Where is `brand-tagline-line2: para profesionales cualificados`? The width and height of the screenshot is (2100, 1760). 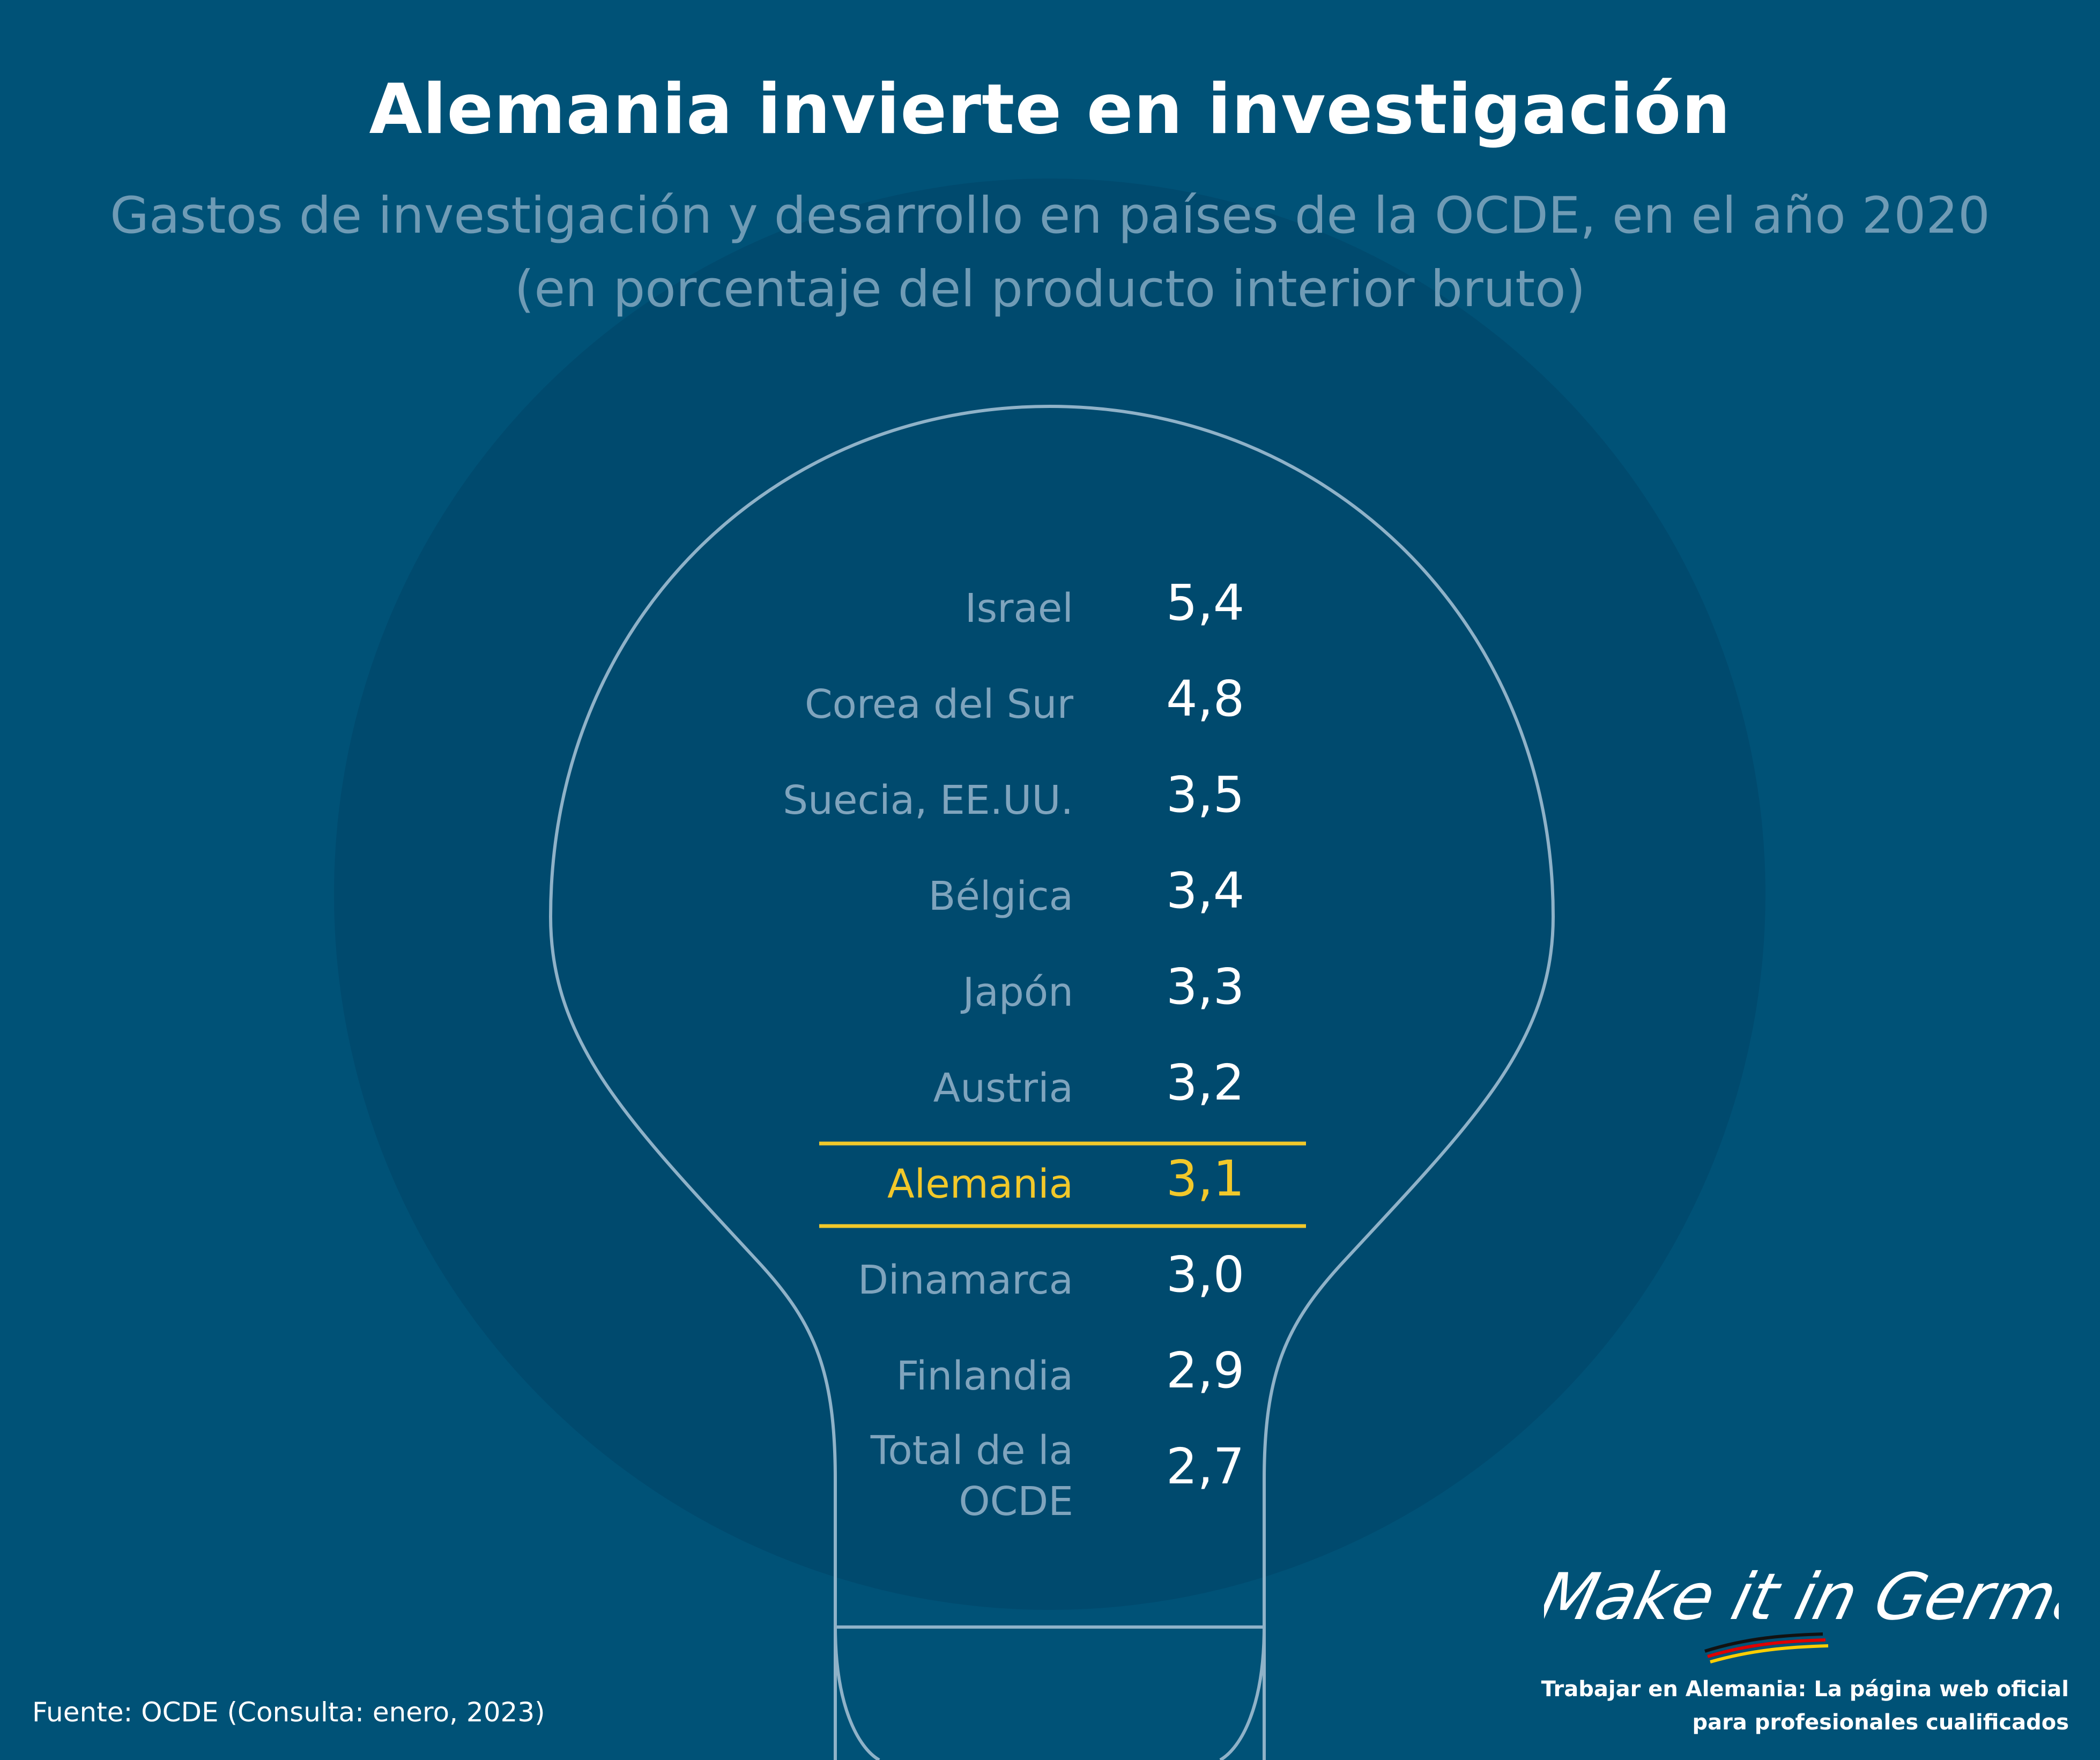
brand-tagline-line2: para profesionales cualificados is located at coordinates (1880, 1722).